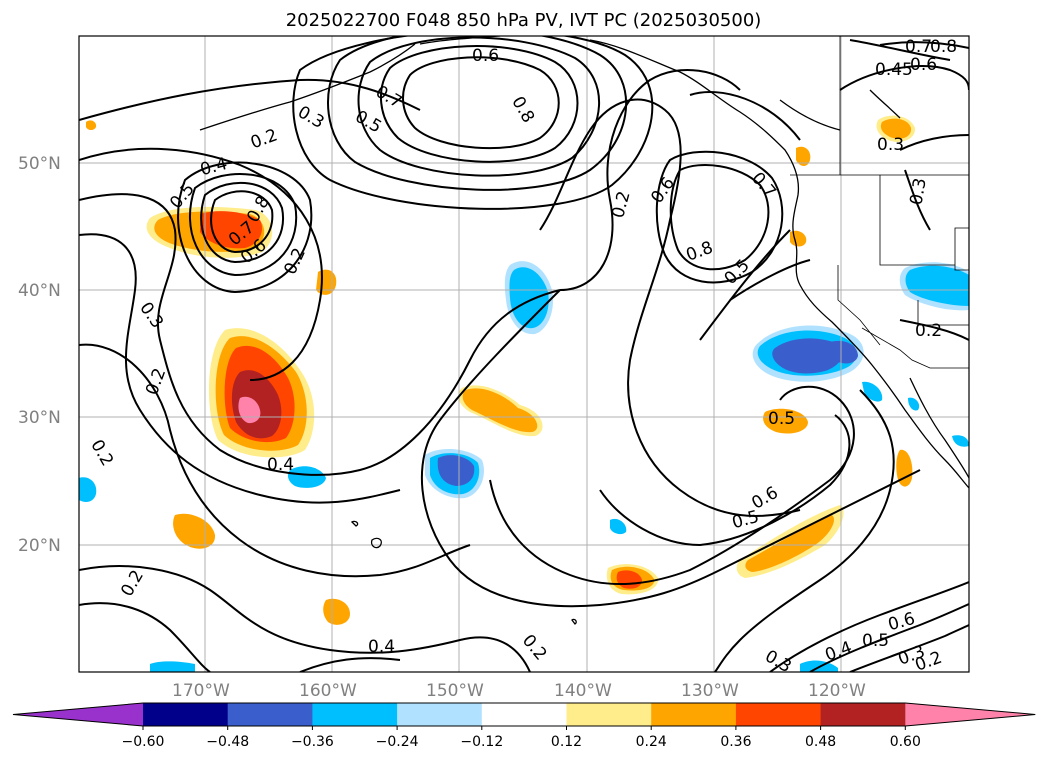 The width and height of the screenshot is (1047, 765). Describe the element at coordinates (455, 691) in the screenshot. I see `lon-label: 150°W` at that location.